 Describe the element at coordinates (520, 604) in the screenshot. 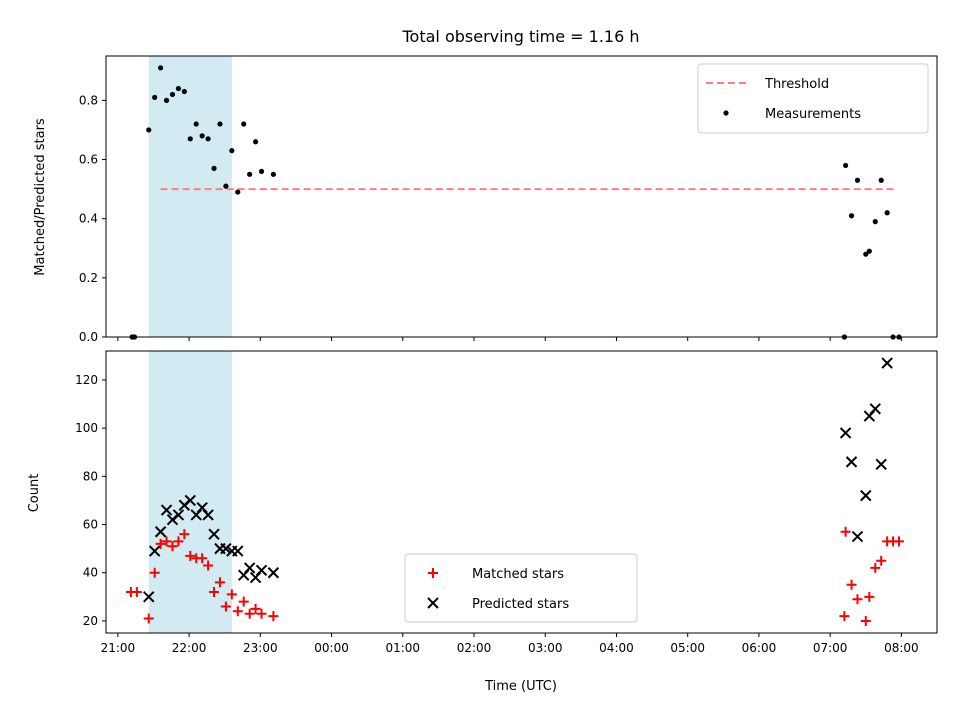

I see `legend-label: Predicted stars` at that location.